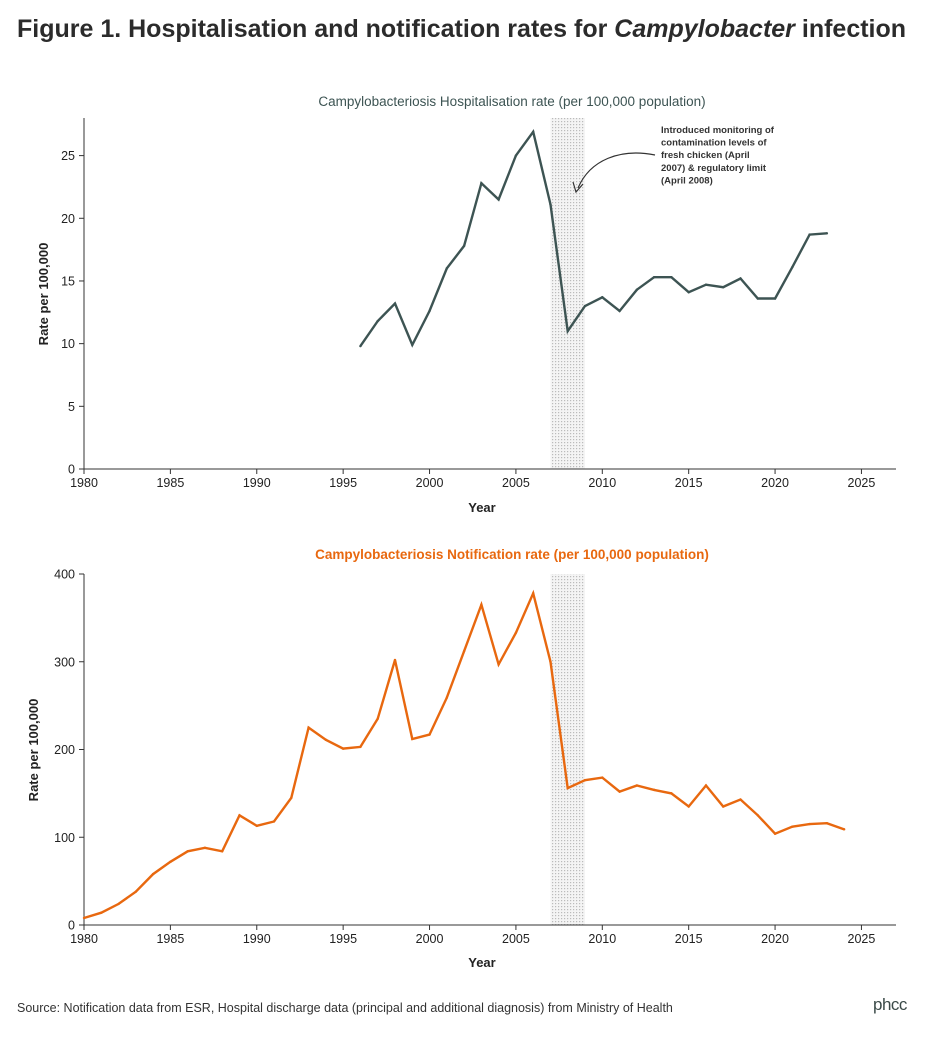  Describe the element at coordinates (714, 143) in the screenshot. I see `annotation-line: contamination levels of` at that location.